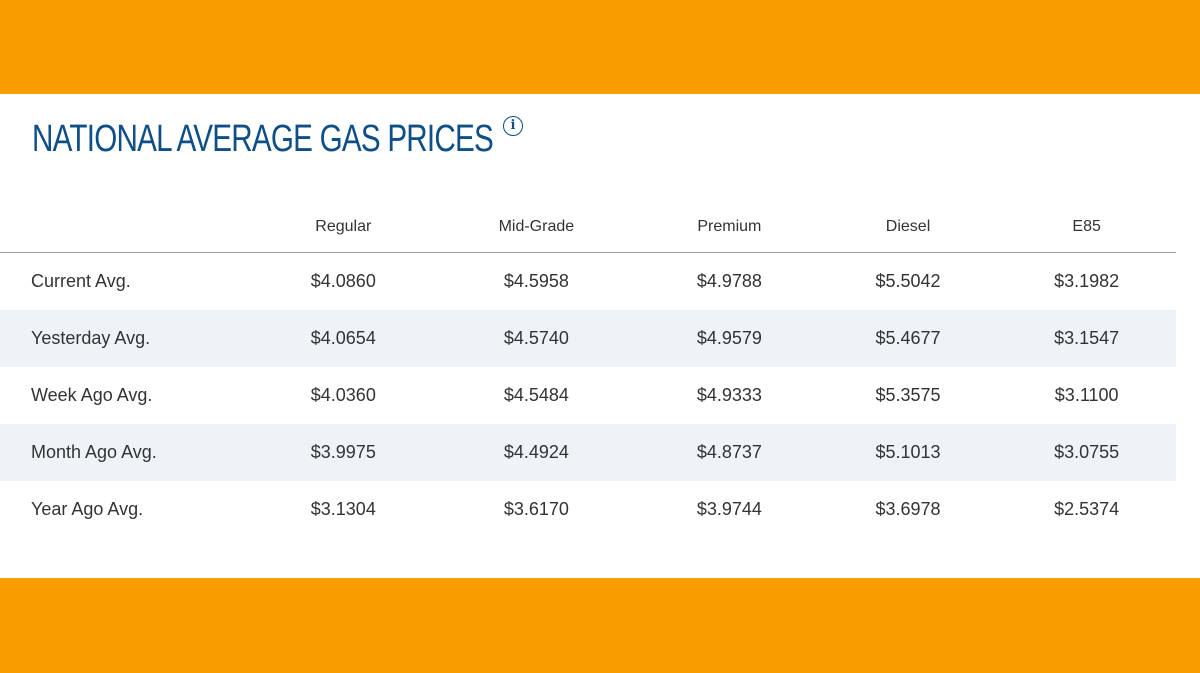 The image size is (1200, 673). I want to click on price-cell: $4.5740, so click(536, 338).